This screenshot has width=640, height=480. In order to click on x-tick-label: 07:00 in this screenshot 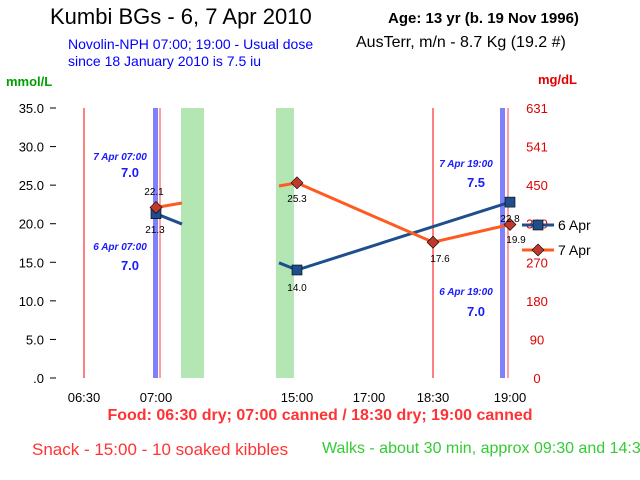, I will do `click(156, 397)`.